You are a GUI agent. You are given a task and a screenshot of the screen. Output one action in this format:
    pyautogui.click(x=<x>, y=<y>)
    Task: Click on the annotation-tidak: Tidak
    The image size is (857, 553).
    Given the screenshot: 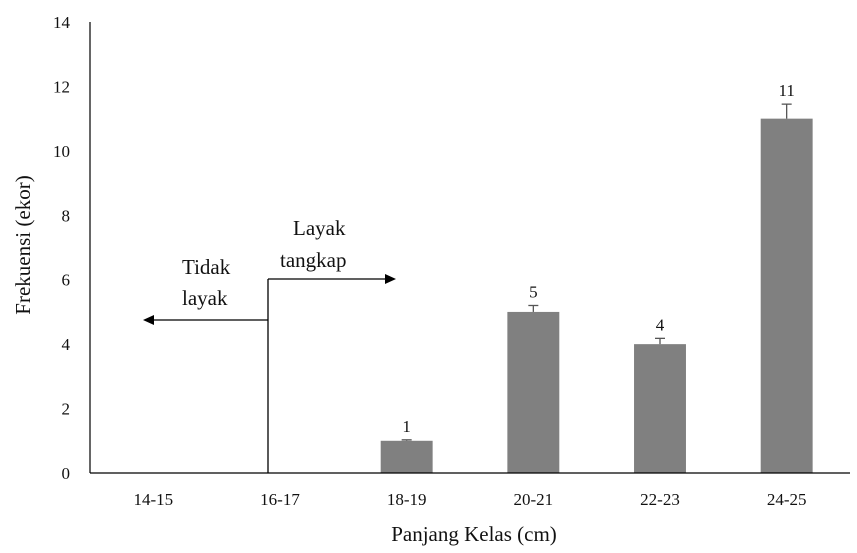 What is the action you would take?
    pyautogui.click(x=206, y=267)
    